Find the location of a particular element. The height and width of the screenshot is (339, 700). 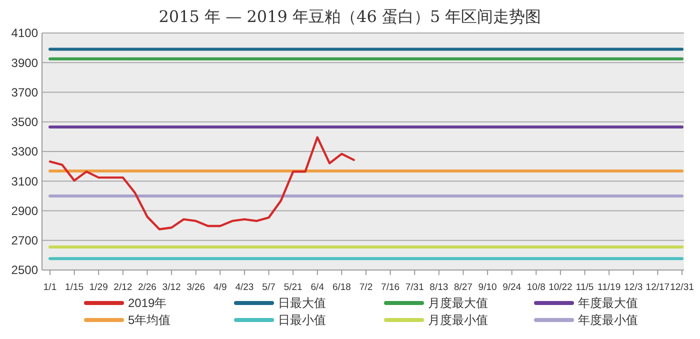

x-tick-label: 12/17 is located at coordinates (658, 287).